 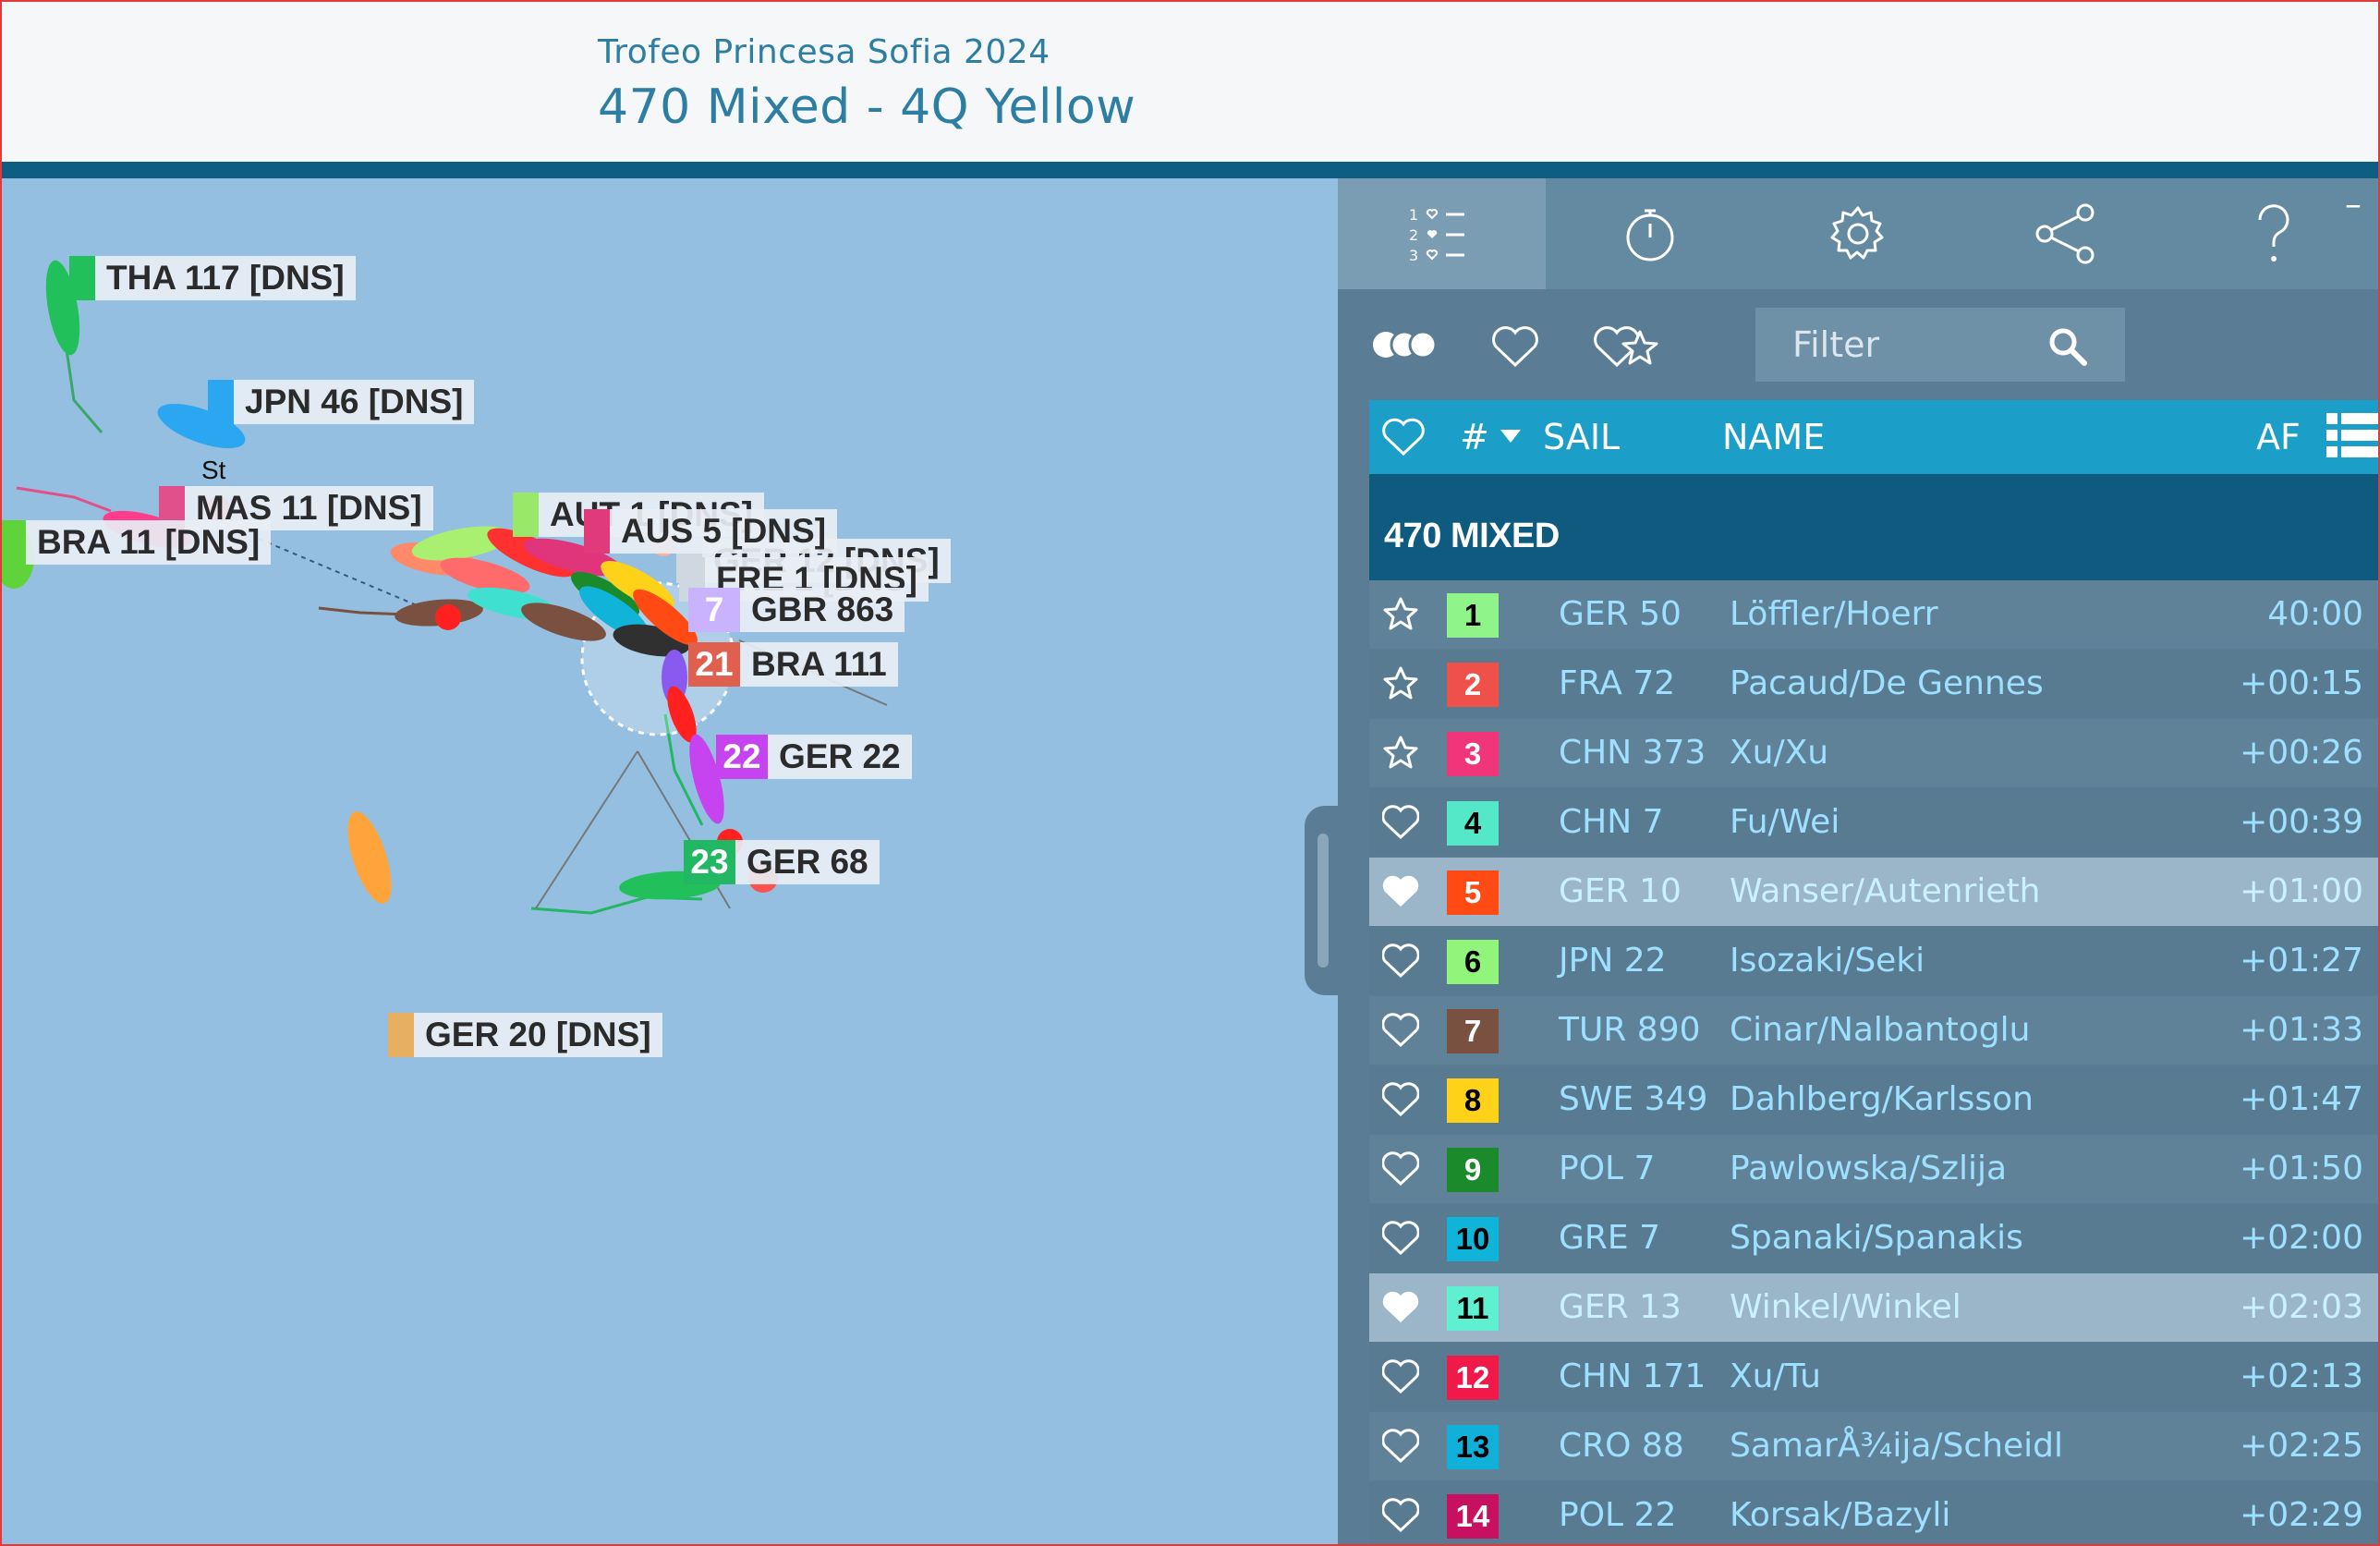 I want to click on boat-label-ger-22: 22 GER 22, so click(x=814, y=757).